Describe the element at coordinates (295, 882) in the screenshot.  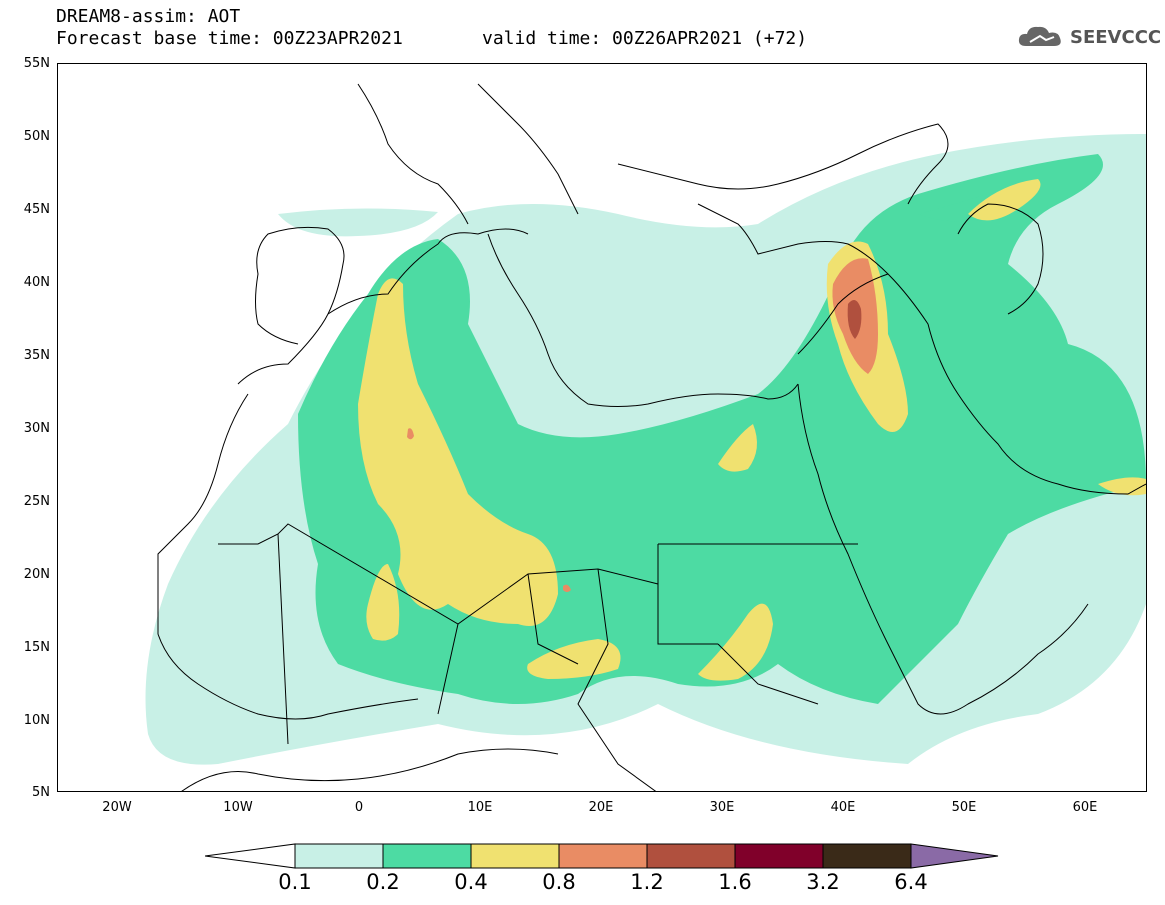
I see `colorbar-label-0.1: 0.1` at that location.